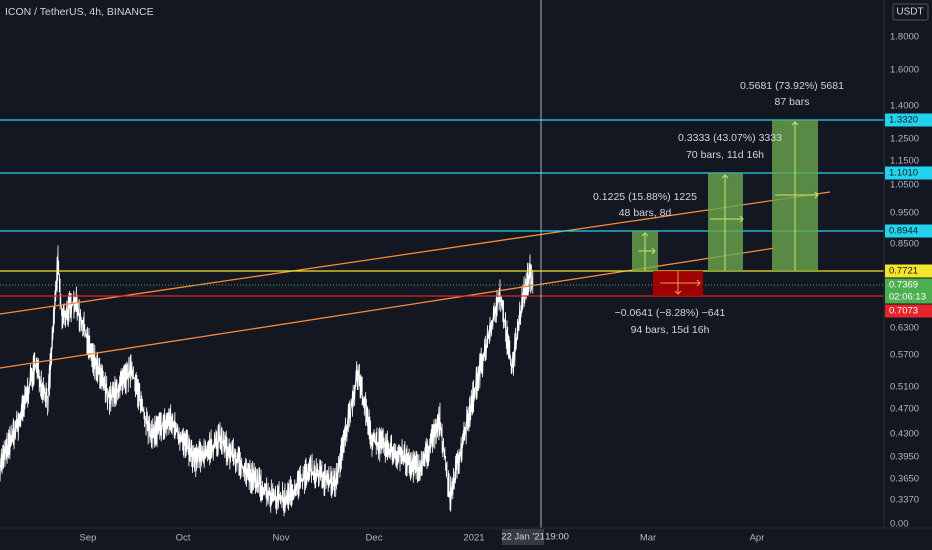 This screenshot has height=550, width=932. I want to click on currency-button, so click(910, 12).